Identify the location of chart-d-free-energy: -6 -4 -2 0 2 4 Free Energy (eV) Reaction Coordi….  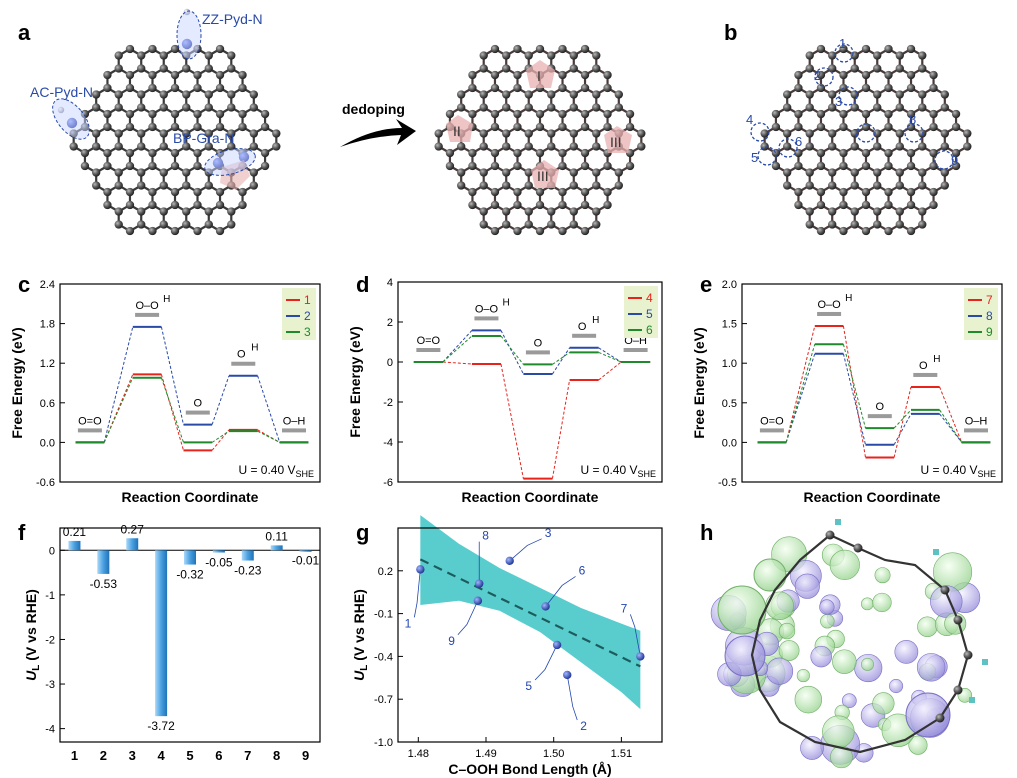
(505, 391).